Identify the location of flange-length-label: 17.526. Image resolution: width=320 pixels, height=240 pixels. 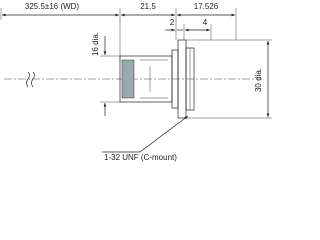
(206, 6).